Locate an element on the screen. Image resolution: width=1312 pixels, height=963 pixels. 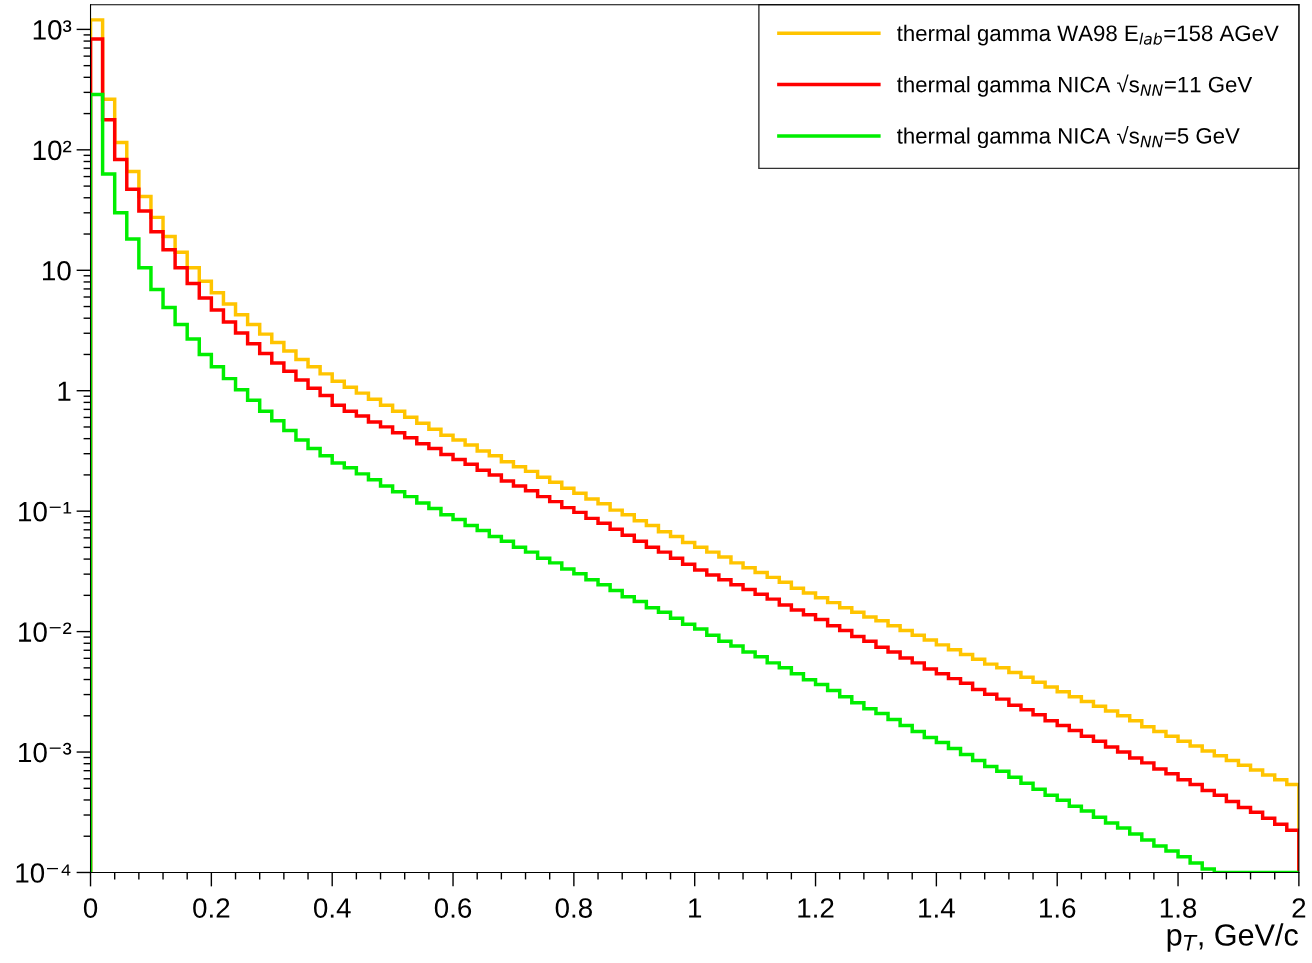
y-tick-label: 10³ is located at coordinates (52, 30).